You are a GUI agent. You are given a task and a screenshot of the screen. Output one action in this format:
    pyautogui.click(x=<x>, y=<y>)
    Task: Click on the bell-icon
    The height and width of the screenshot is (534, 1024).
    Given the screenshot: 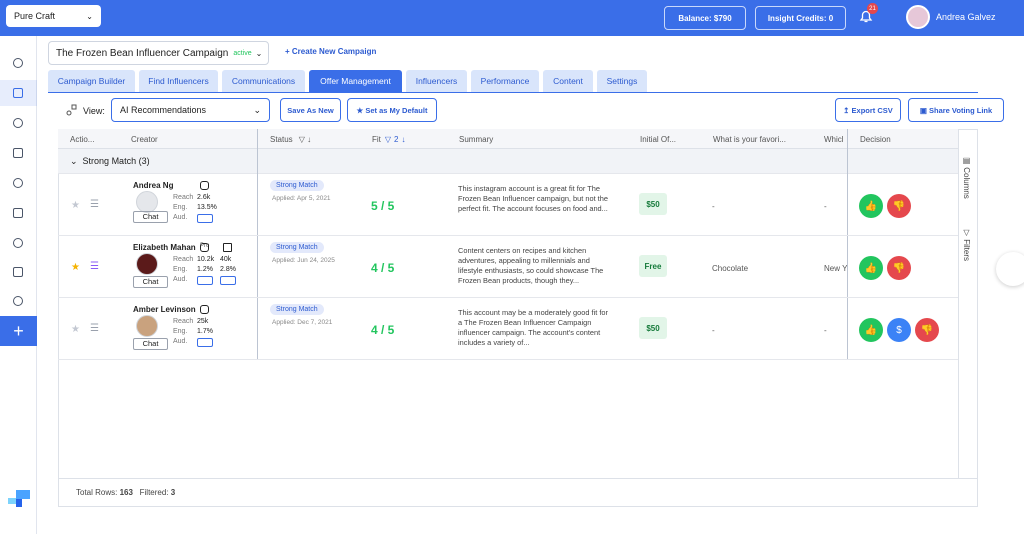 What is the action you would take?
    pyautogui.click(x=866, y=16)
    